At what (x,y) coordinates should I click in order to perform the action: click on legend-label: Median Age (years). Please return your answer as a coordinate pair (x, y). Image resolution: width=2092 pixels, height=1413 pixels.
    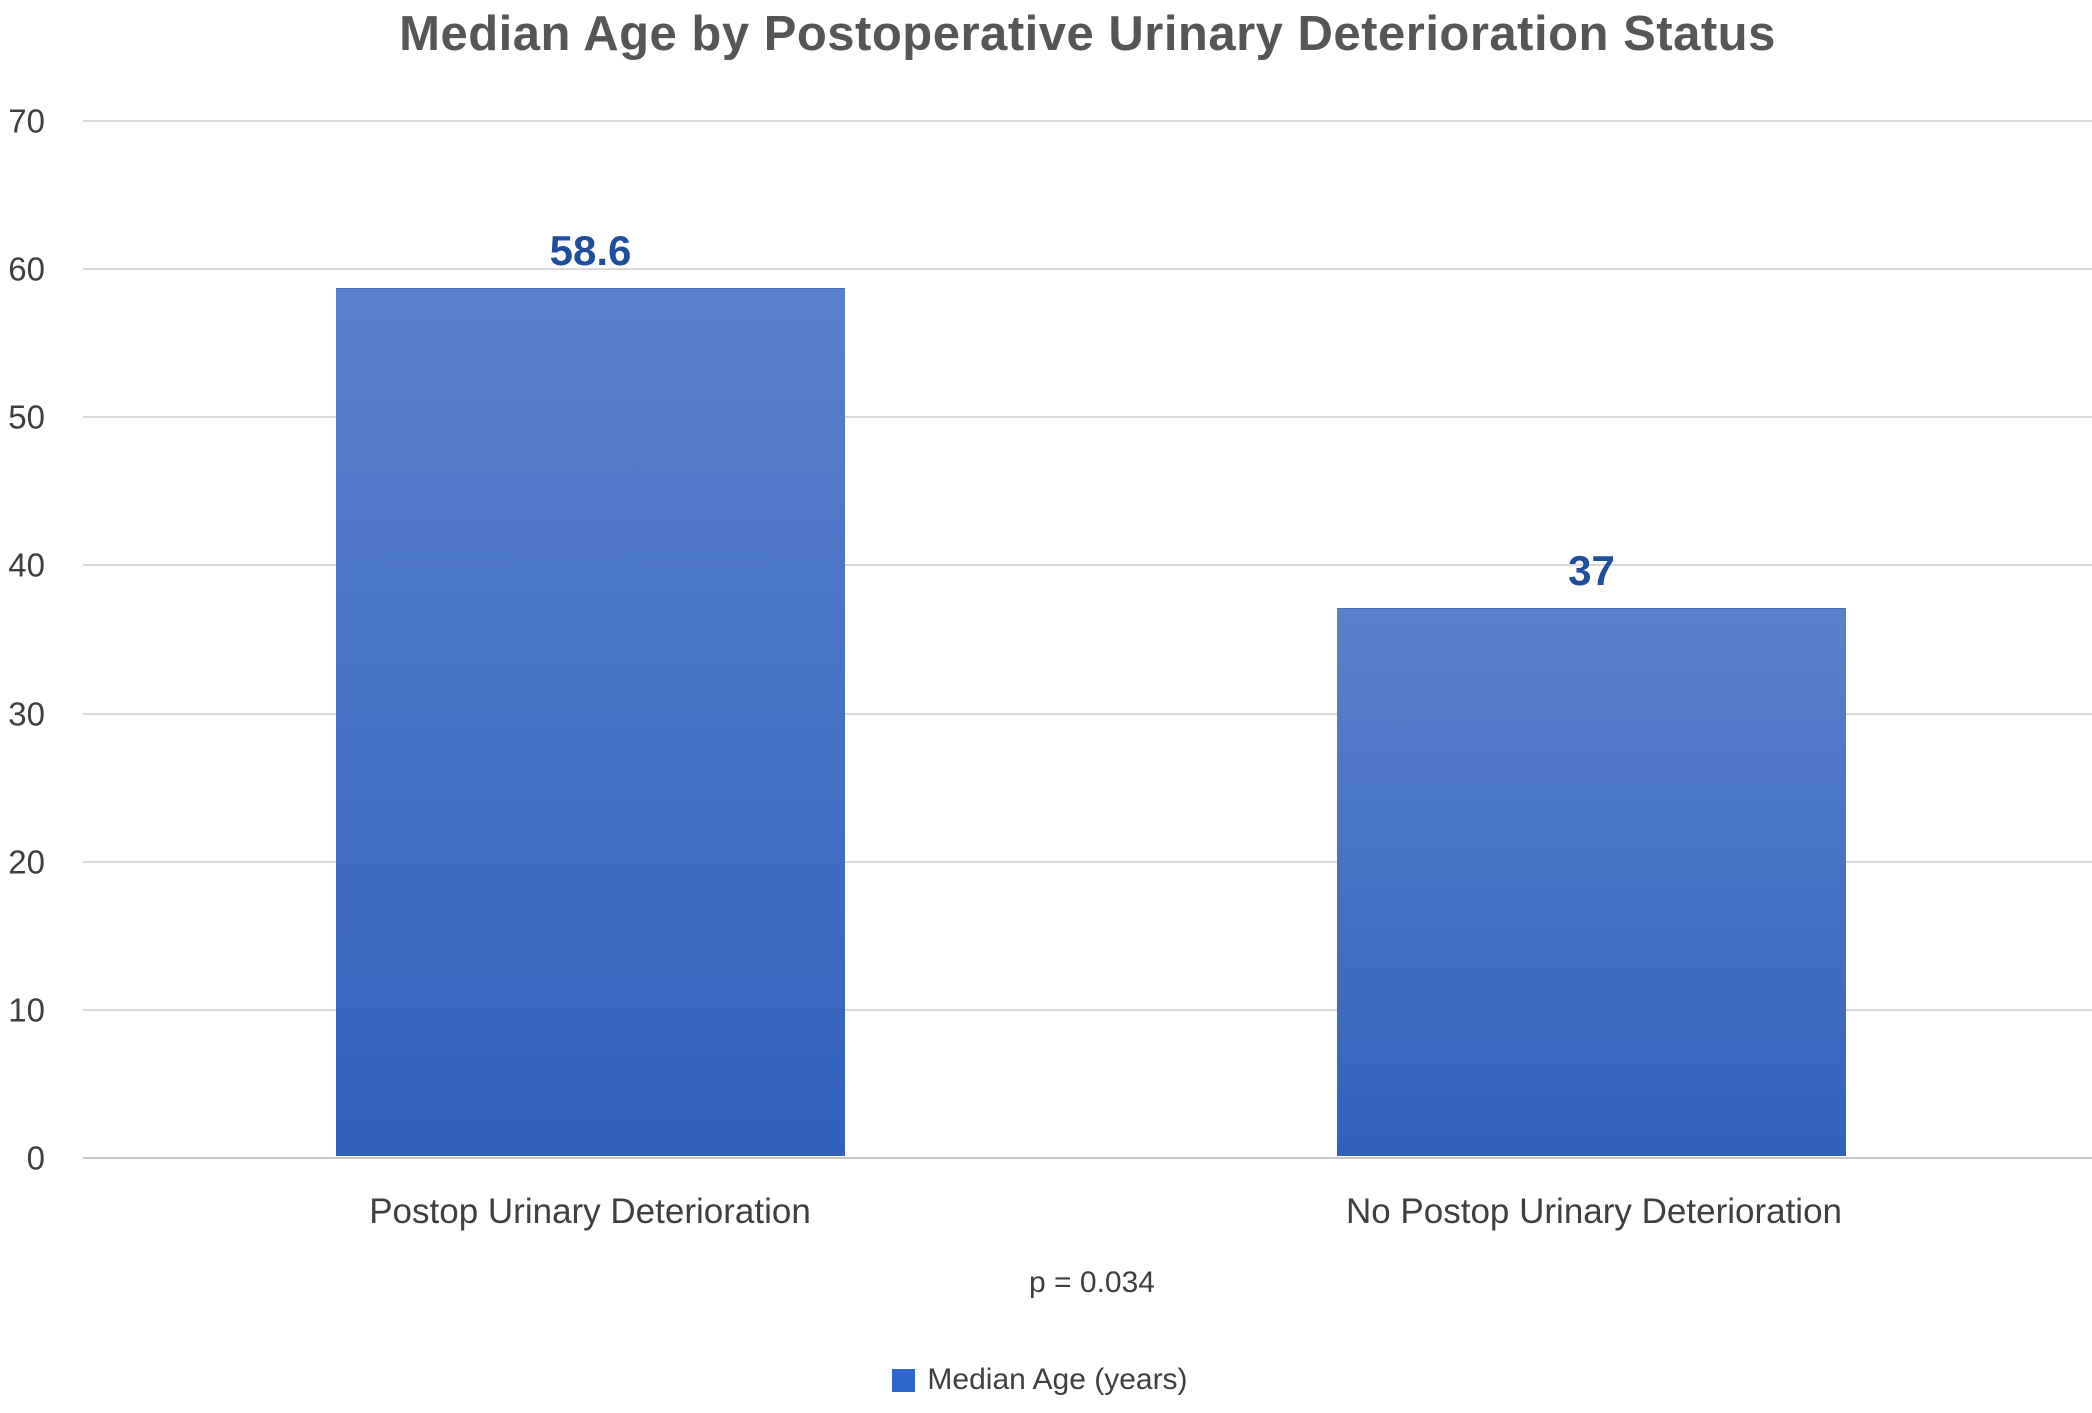
    Looking at the image, I should click on (1057, 1379).